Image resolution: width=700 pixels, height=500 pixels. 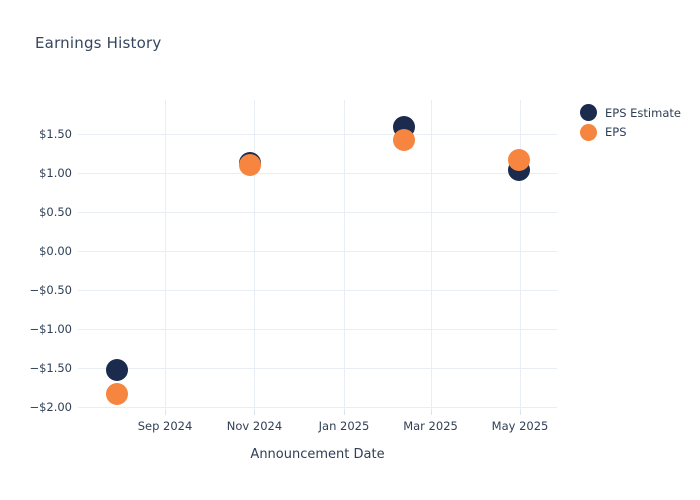 I want to click on legend: EPS Estimate EPS, so click(x=630, y=122).